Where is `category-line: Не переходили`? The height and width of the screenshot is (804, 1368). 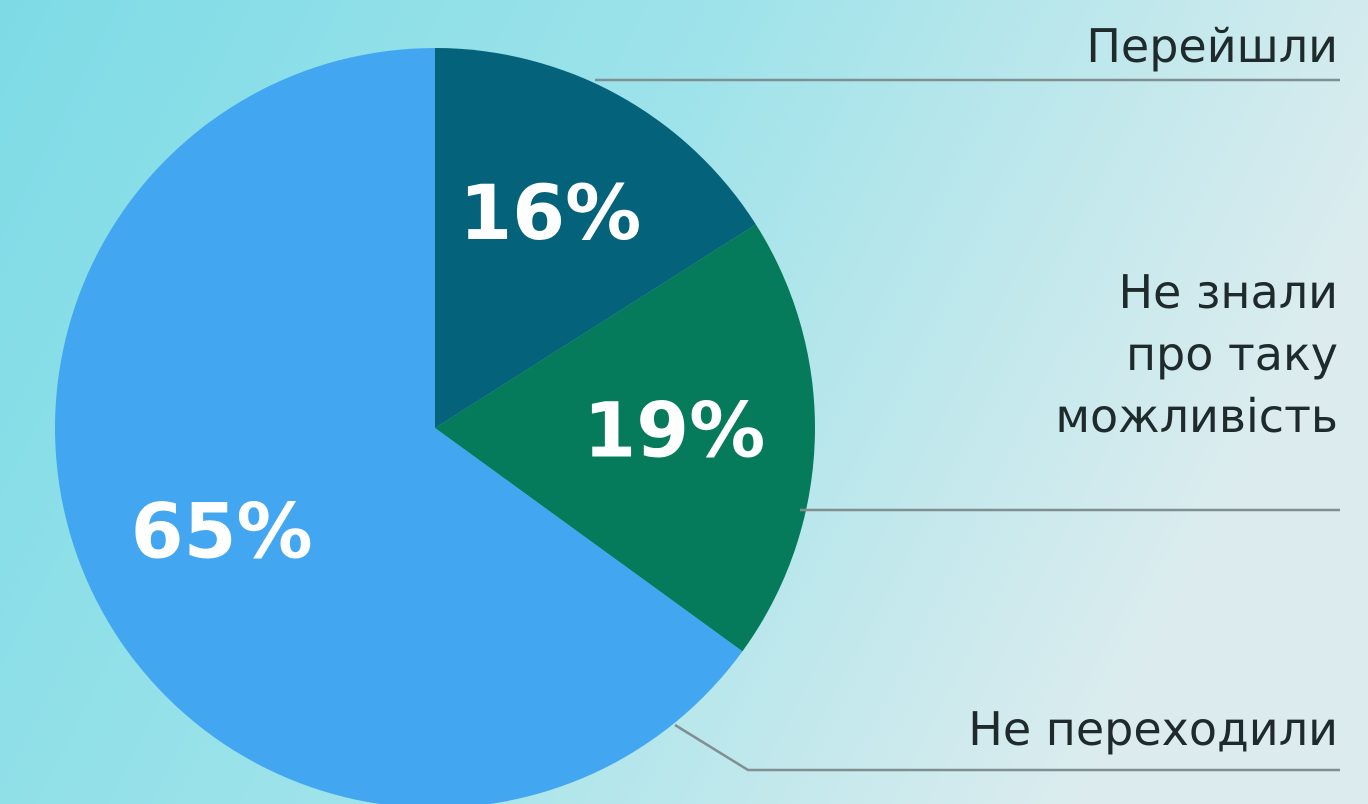
category-line: Не переходили is located at coordinates (1153, 729).